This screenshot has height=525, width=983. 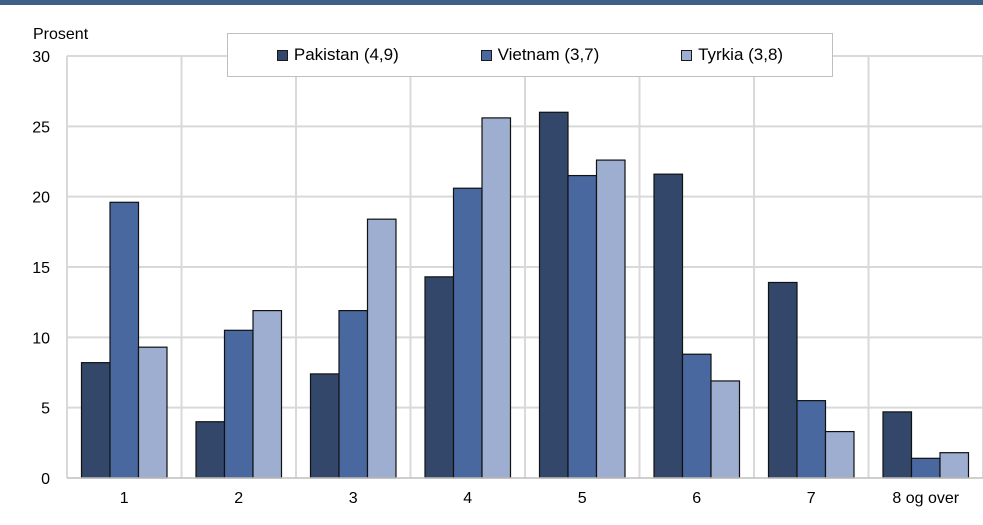 I want to click on legend-item: Tyrkia (3,8), so click(x=732, y=55).